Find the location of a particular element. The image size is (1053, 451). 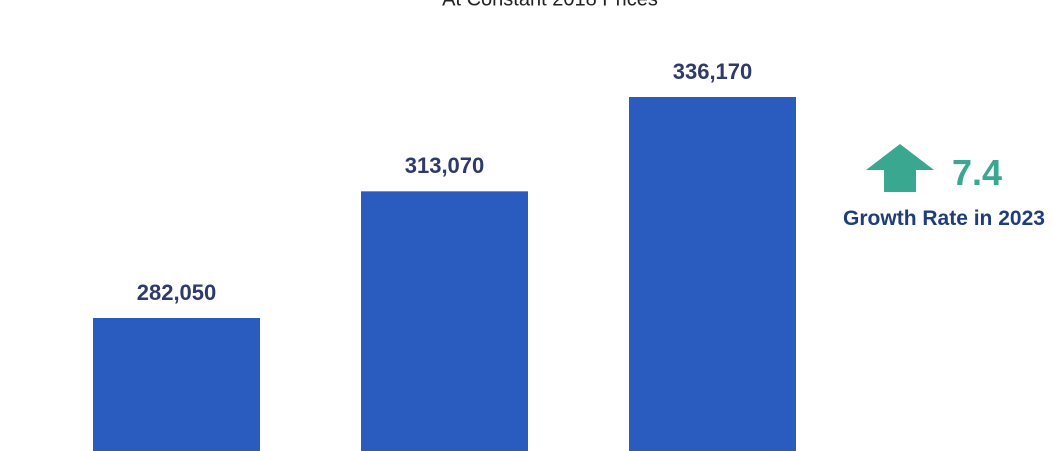

growth-label: Growth Rate in 2023 is located at coordinates (944, 218).